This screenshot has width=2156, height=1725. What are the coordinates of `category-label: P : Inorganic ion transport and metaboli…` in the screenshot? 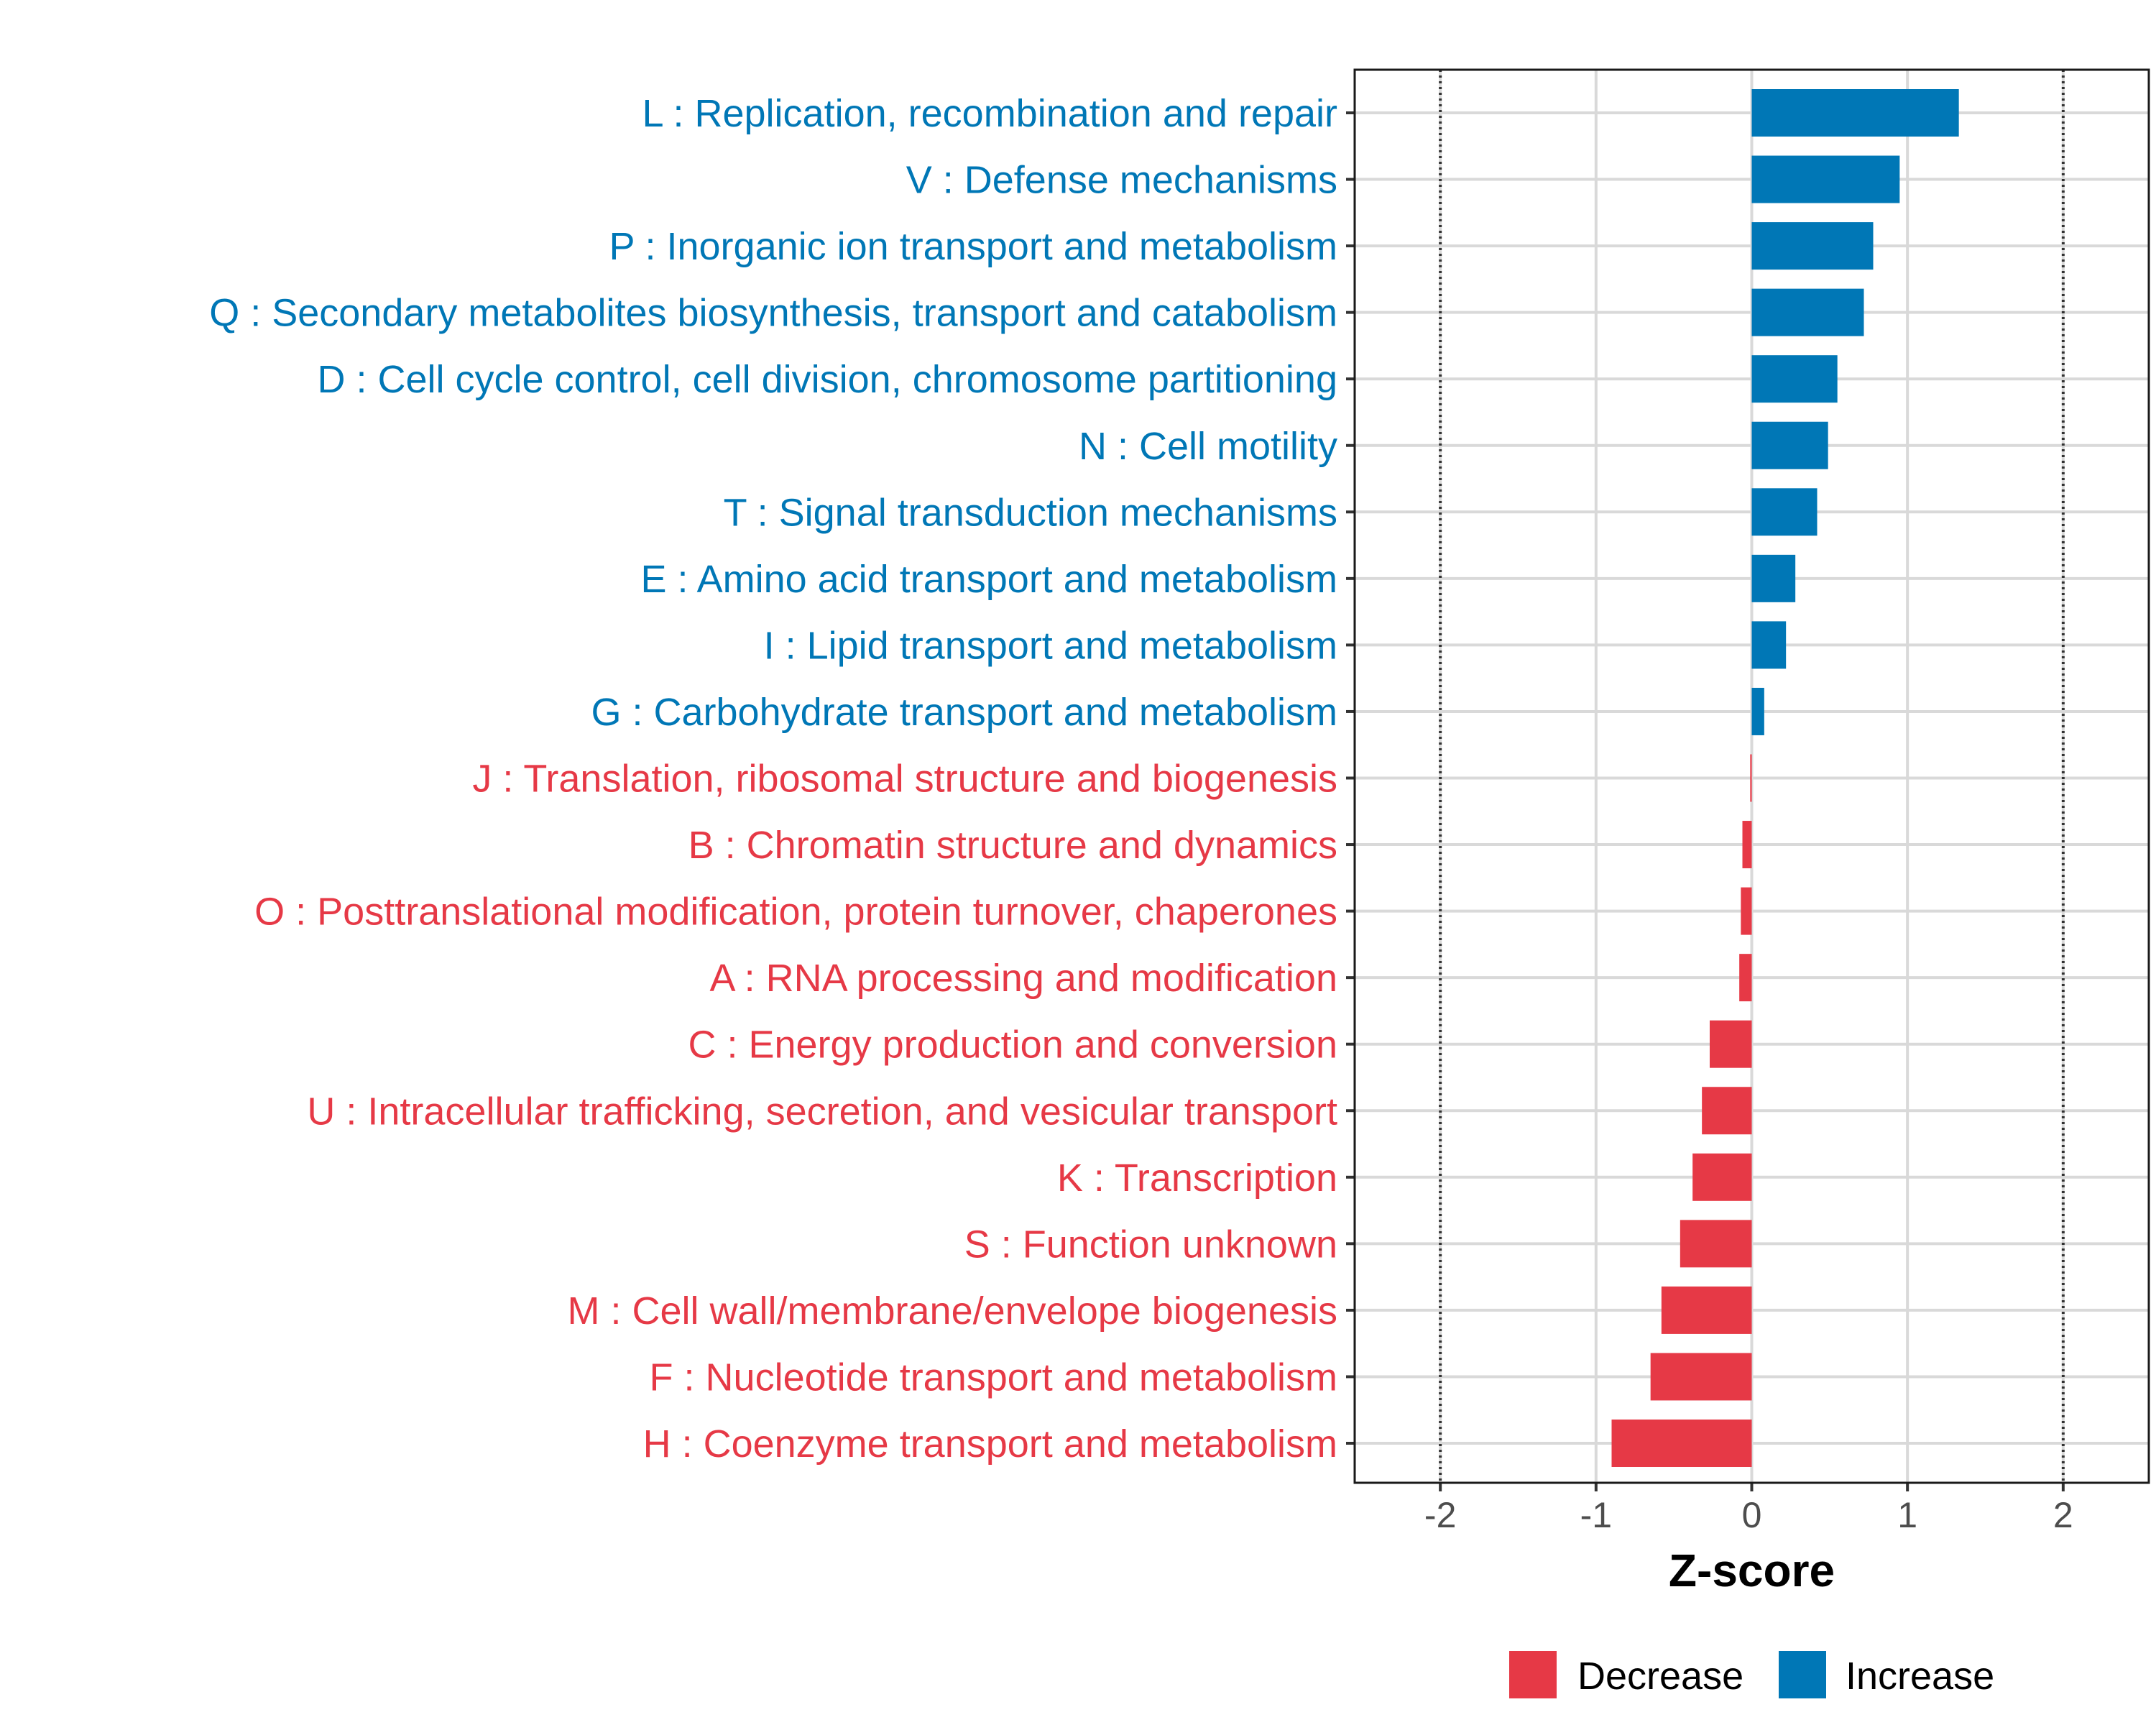 It's located at (973, 246).